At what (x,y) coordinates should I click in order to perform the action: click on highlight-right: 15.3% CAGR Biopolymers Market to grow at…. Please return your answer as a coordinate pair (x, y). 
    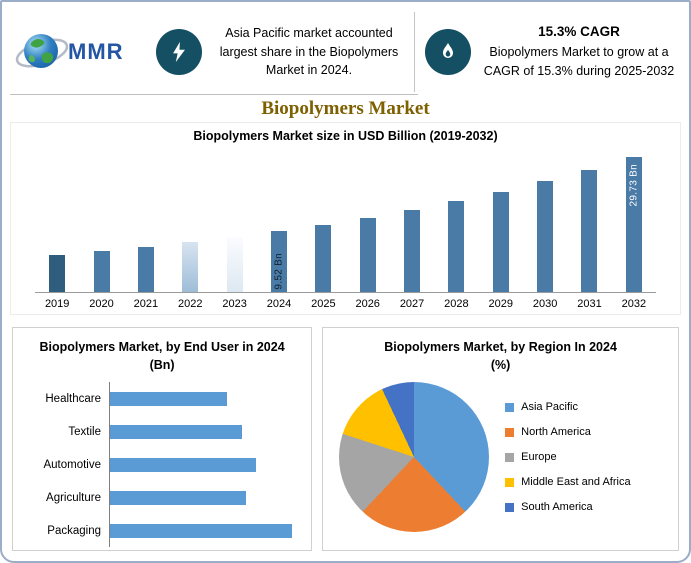
    Looking at the image, I should click on (546, 52).